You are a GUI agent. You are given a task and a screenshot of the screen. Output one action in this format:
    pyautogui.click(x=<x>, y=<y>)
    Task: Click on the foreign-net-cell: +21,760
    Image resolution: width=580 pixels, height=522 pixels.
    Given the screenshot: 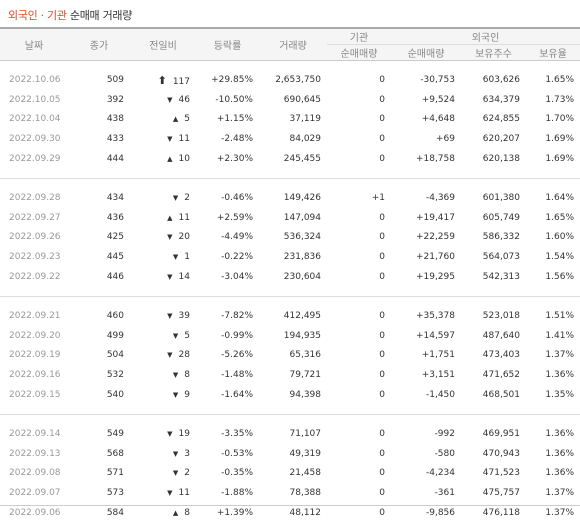 What is the action you would take?
    pyautogui.click(x=426, y=257)
    